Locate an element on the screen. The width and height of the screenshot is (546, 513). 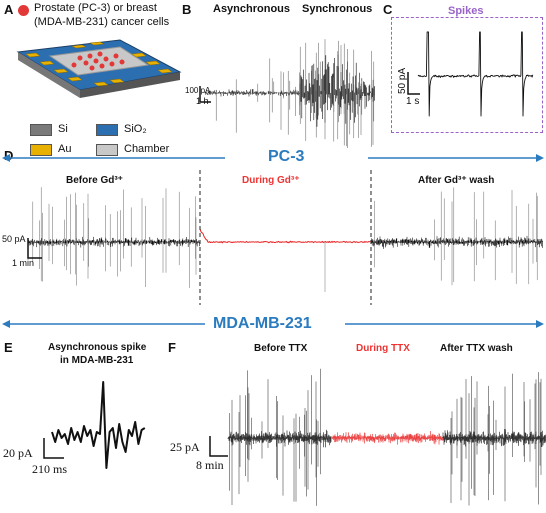
panel-e-trace is located at coordinates (98, 425).